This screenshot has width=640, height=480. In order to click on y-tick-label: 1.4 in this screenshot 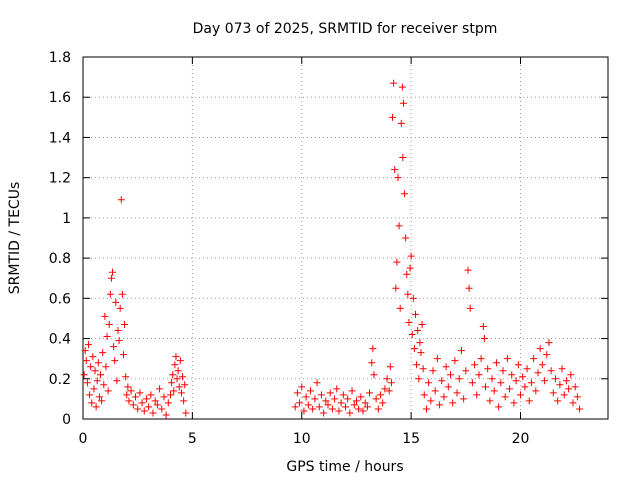, I will do `click(60, 138)`.